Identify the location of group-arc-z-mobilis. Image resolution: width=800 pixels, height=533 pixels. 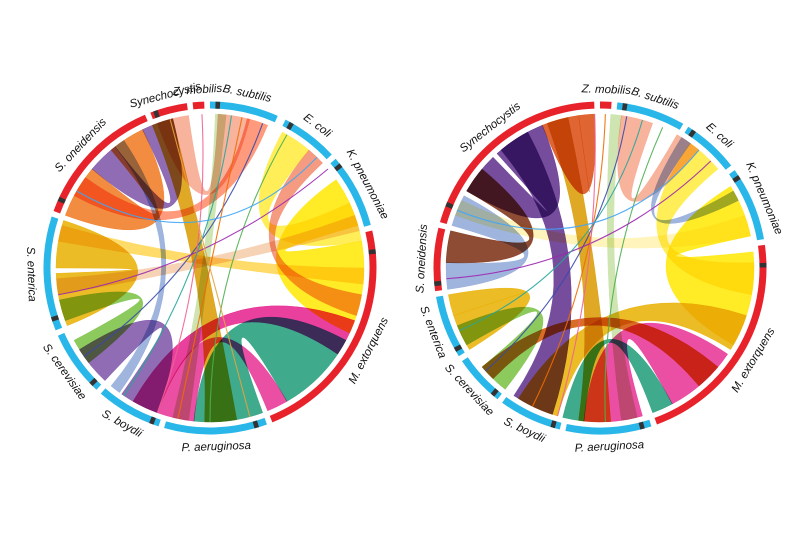
(198, 105).